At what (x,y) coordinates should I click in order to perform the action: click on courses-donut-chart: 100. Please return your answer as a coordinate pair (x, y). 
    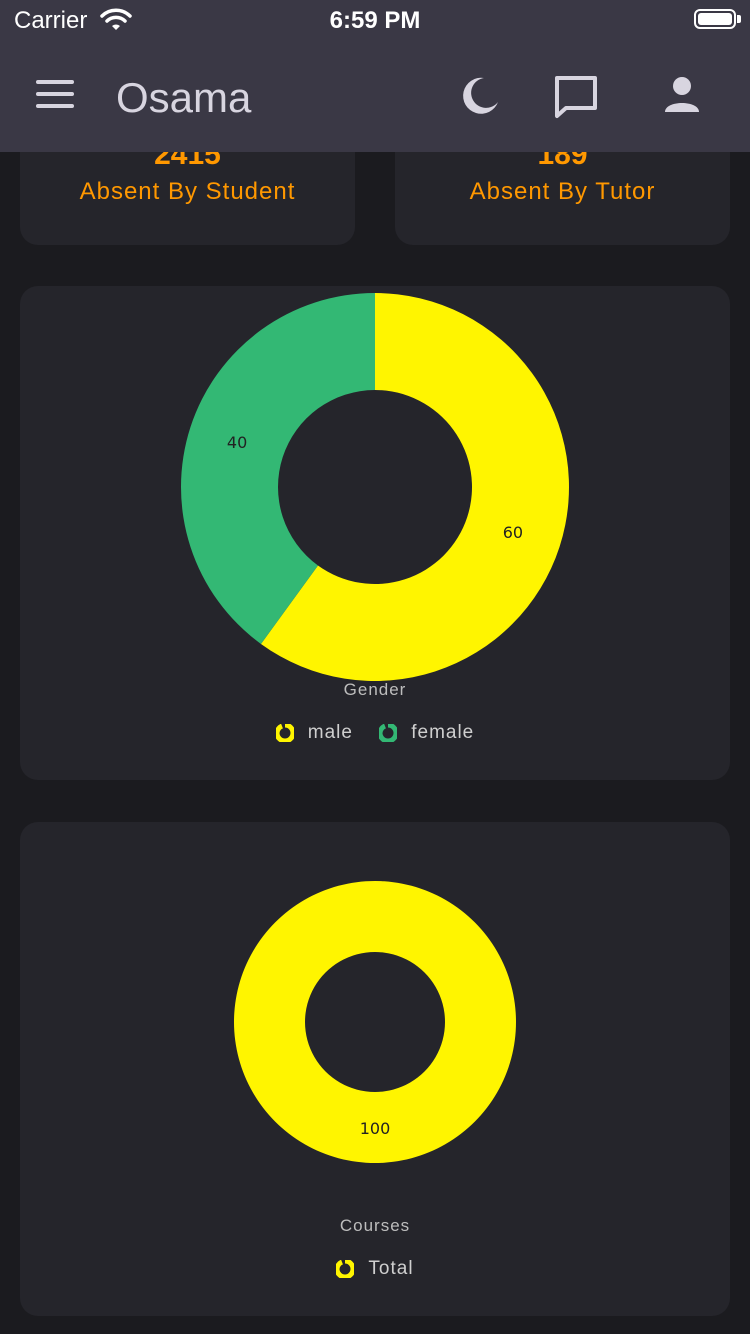
    Looking at the image, I should click on (374, 1022).